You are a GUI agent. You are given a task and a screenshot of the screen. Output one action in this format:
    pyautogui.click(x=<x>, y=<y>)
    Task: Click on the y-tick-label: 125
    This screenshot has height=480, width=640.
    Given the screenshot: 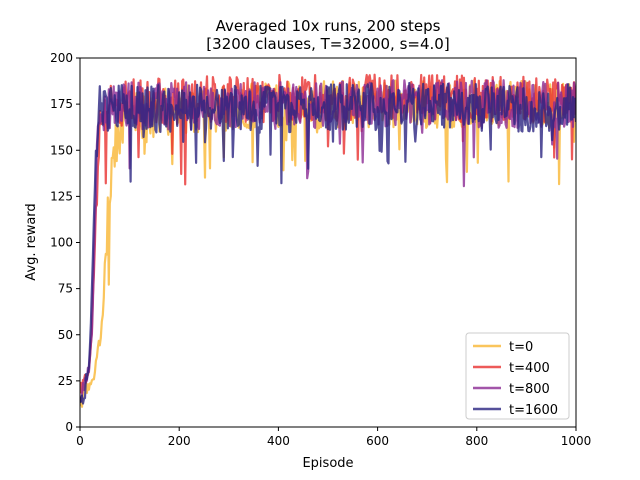 What is the action you would take?
    pyautogui.click(x=61, y=196)
    